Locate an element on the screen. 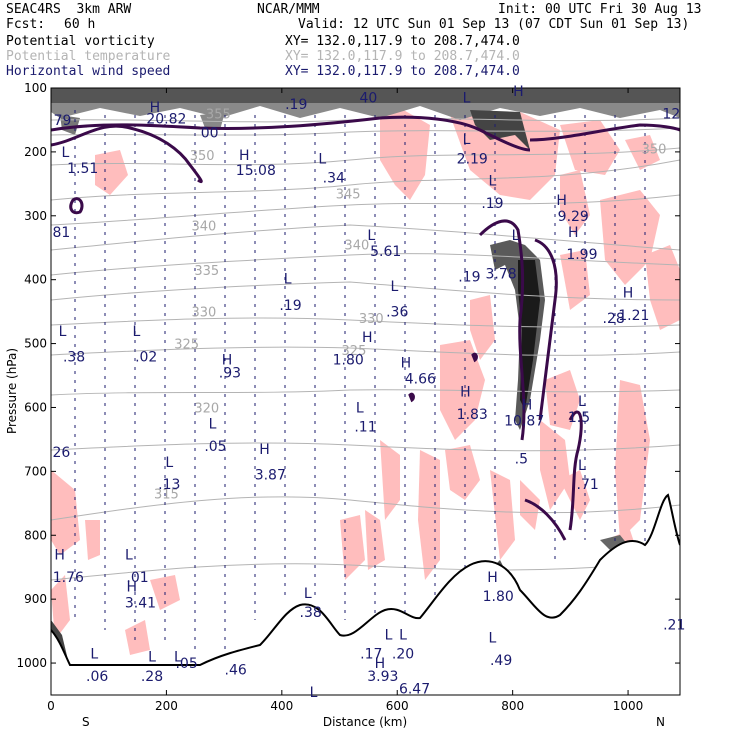 Image resolution: width=740 pixels, height=740 pixels. wind-speed-label: .13 is located at coordinates (169, 485).